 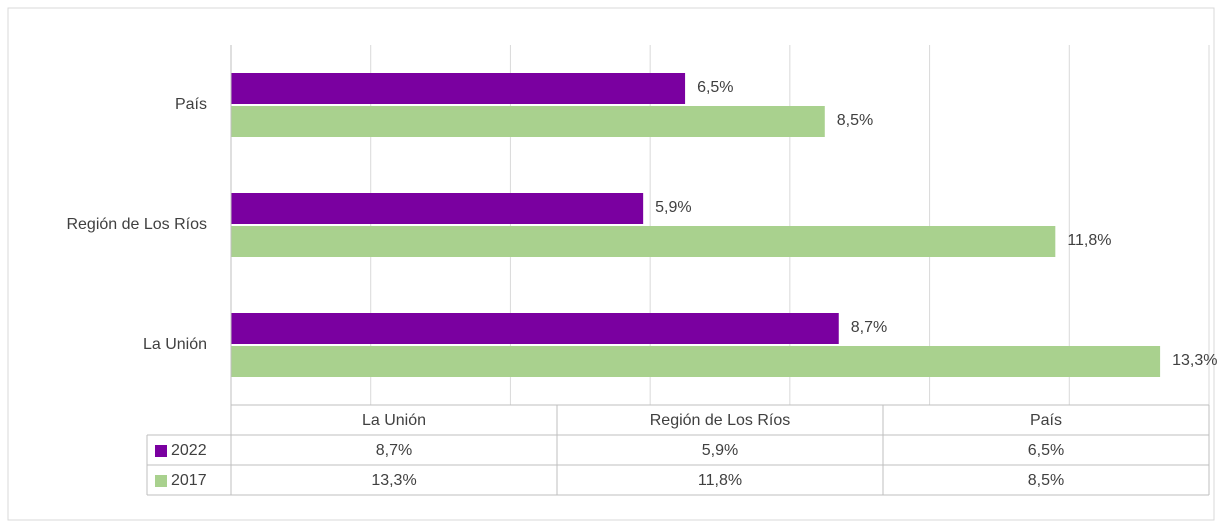 What do you see at coordinates (393, 480) in the screenshot?
I see `table-cell: 13,3%` at bounding box center [393, 480].